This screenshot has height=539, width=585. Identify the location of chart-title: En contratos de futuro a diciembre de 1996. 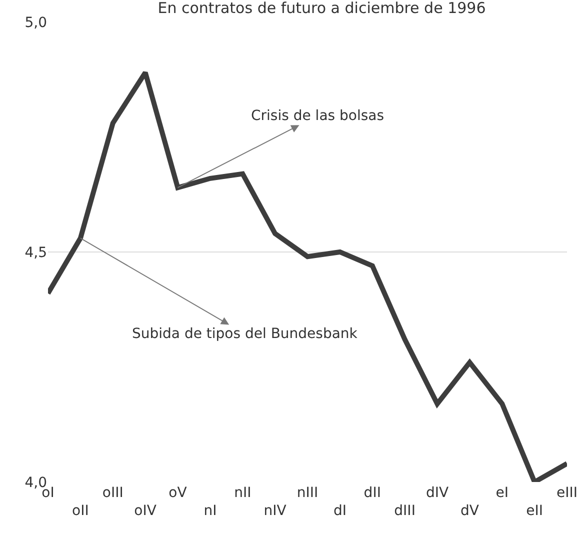
(322, 9).